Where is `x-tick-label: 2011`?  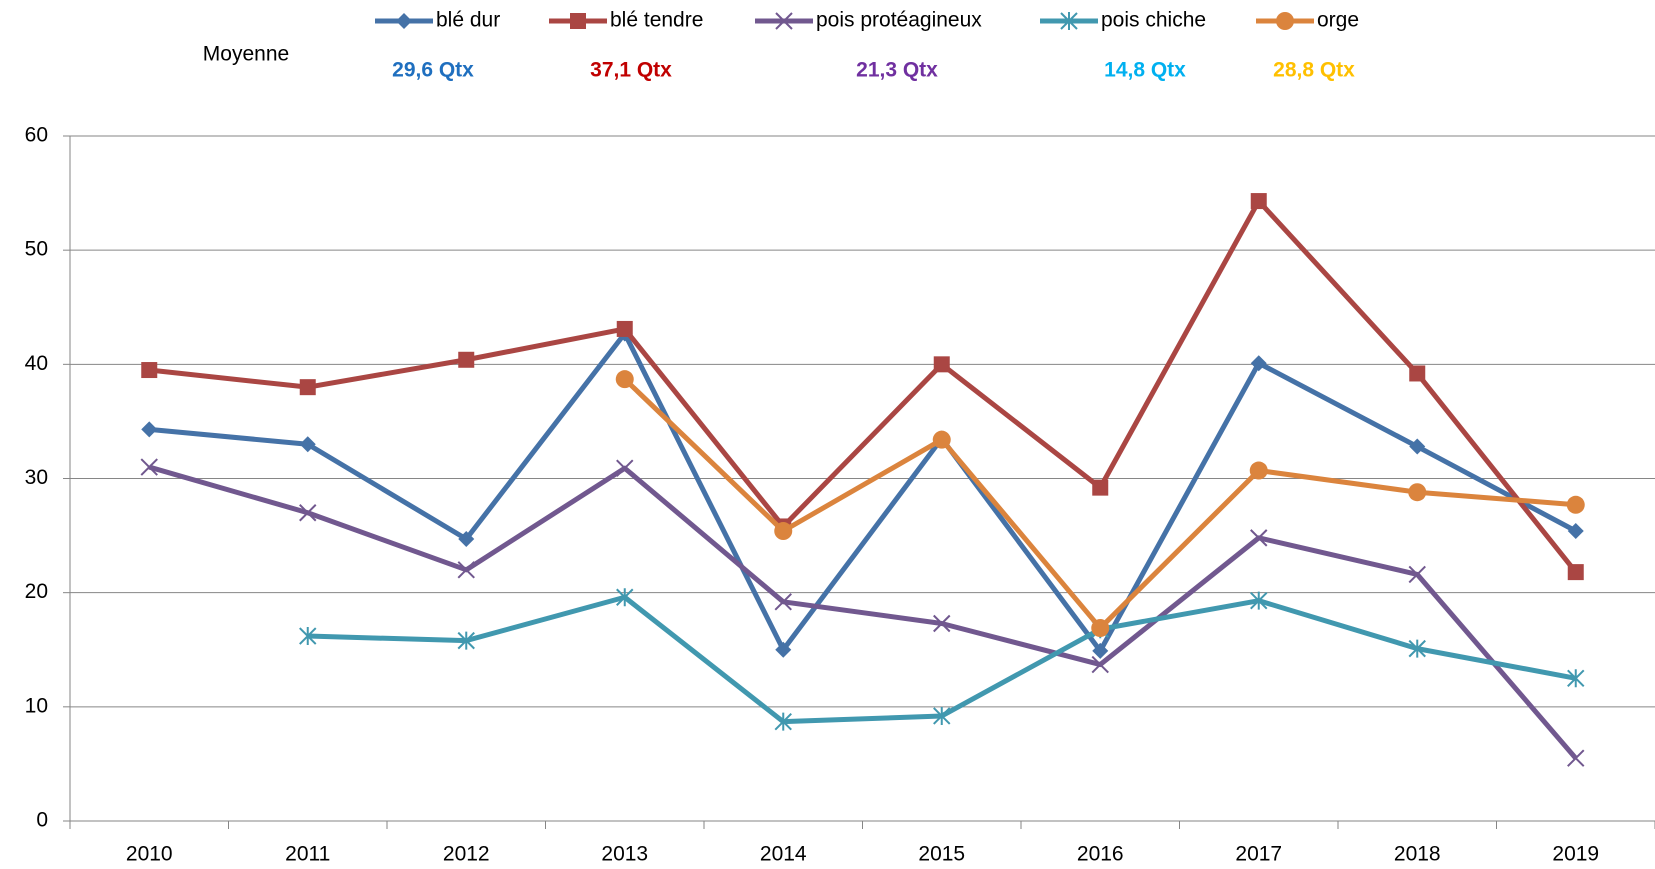 x-tick-label: 2011 is located at coordinates (307, 854).